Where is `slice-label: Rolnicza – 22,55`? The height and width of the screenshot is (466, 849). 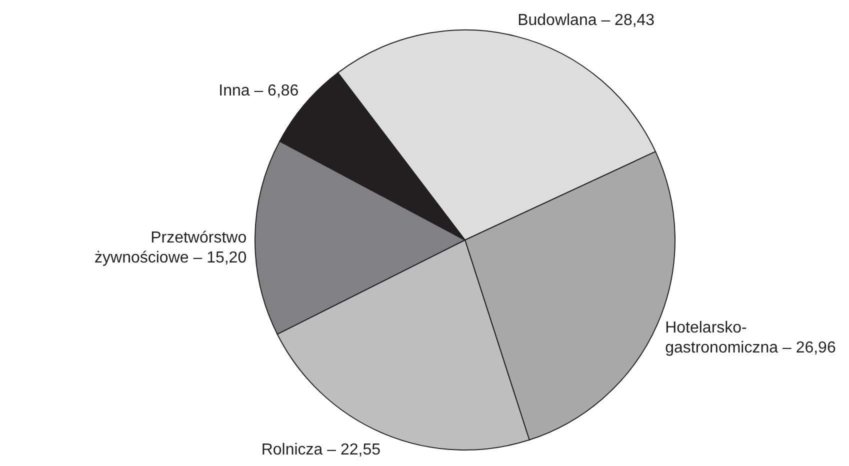
slice-label: Rolnicza – 22,55 is located at coordinates (321, 449).